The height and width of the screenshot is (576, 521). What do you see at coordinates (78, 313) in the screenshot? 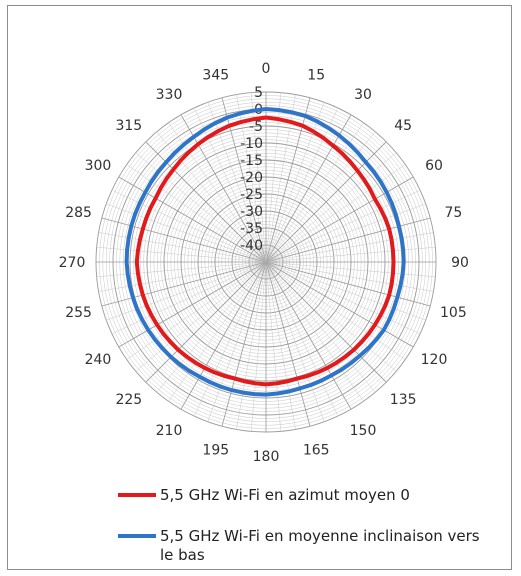
I see `angle-tick-label: 255` at bounding box center [78, 313].